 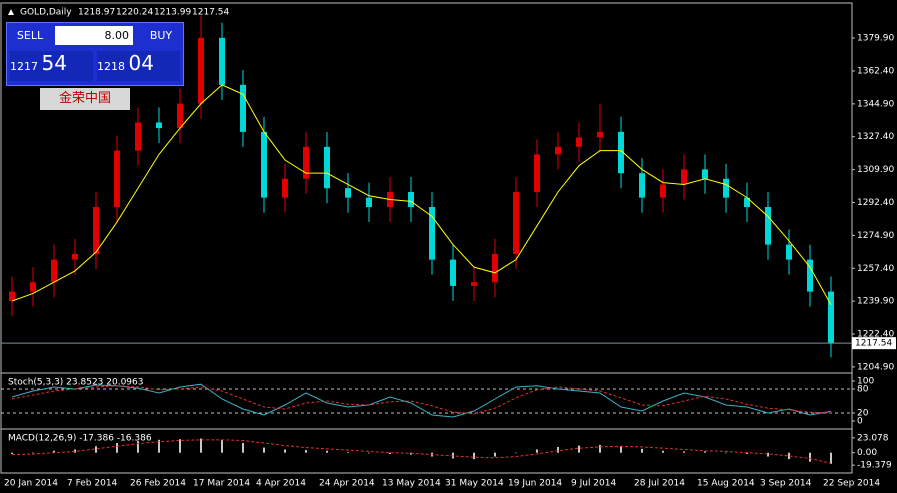 I want to click on panel-frame, so click(x=426, y=451).